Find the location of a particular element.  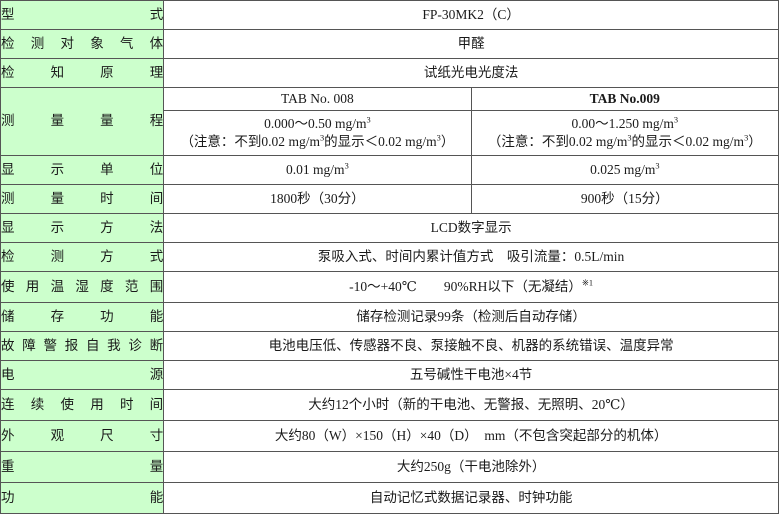

label-char: 储 is located at coordinates (8, 316).